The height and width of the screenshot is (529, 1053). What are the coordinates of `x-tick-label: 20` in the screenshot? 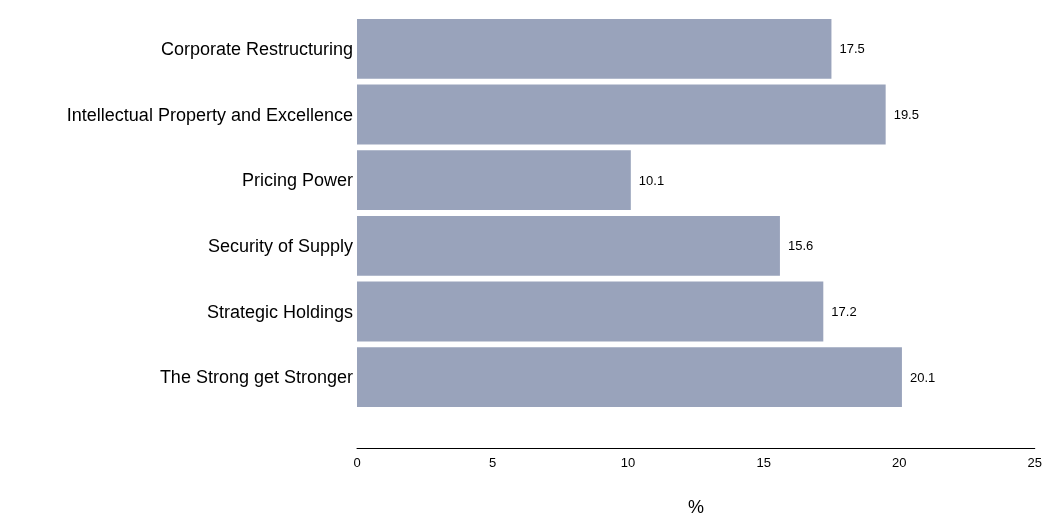 It's located at (899, 462).